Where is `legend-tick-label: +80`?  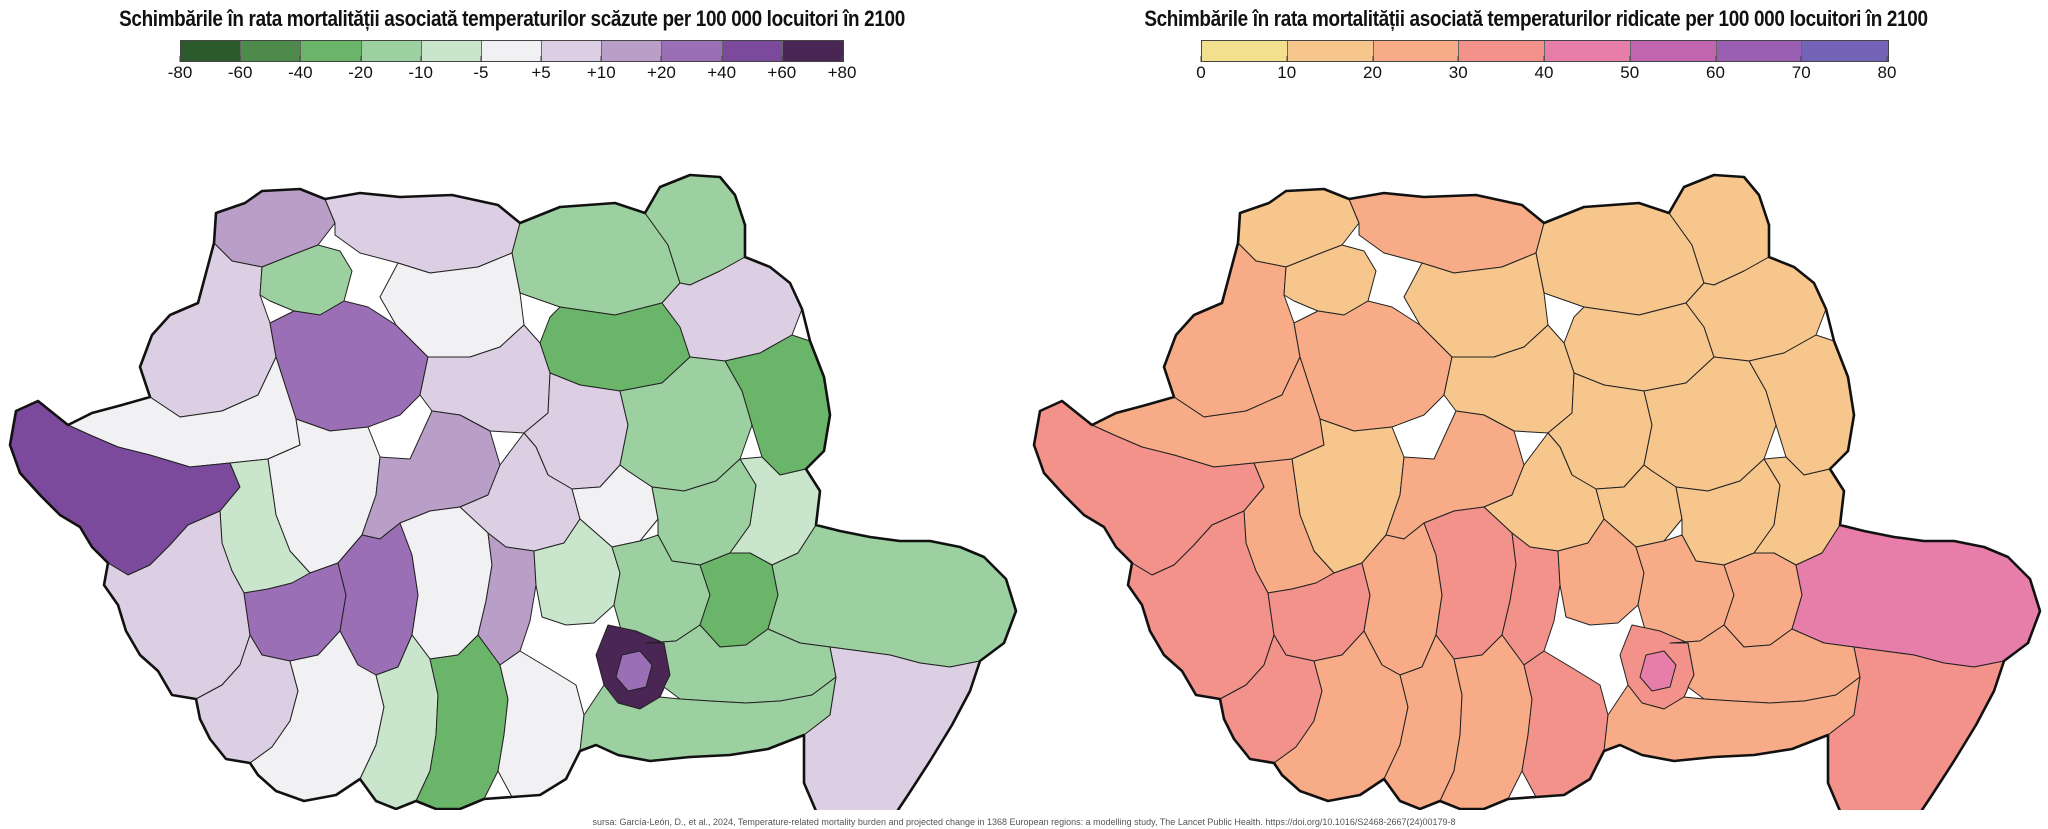
legend-tick-label: +80 is located at coordinates (842, 72).